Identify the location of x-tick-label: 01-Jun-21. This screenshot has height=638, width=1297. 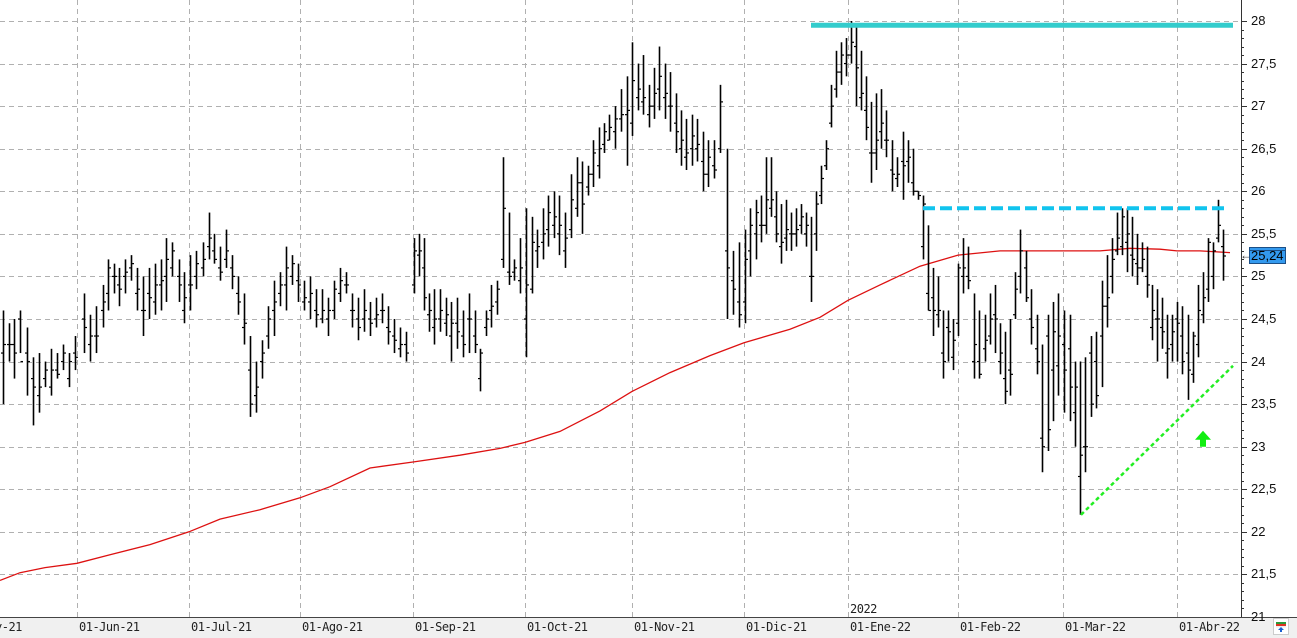
(109, 627).